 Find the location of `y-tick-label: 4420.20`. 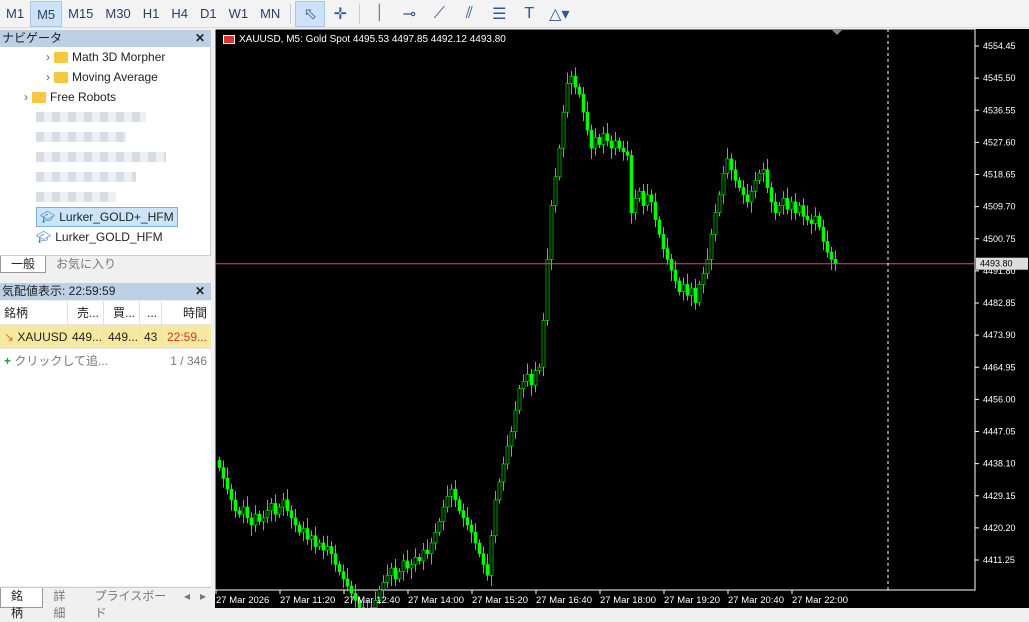

y-tick-label: 4420.20 is located at coordinates (999, 528).